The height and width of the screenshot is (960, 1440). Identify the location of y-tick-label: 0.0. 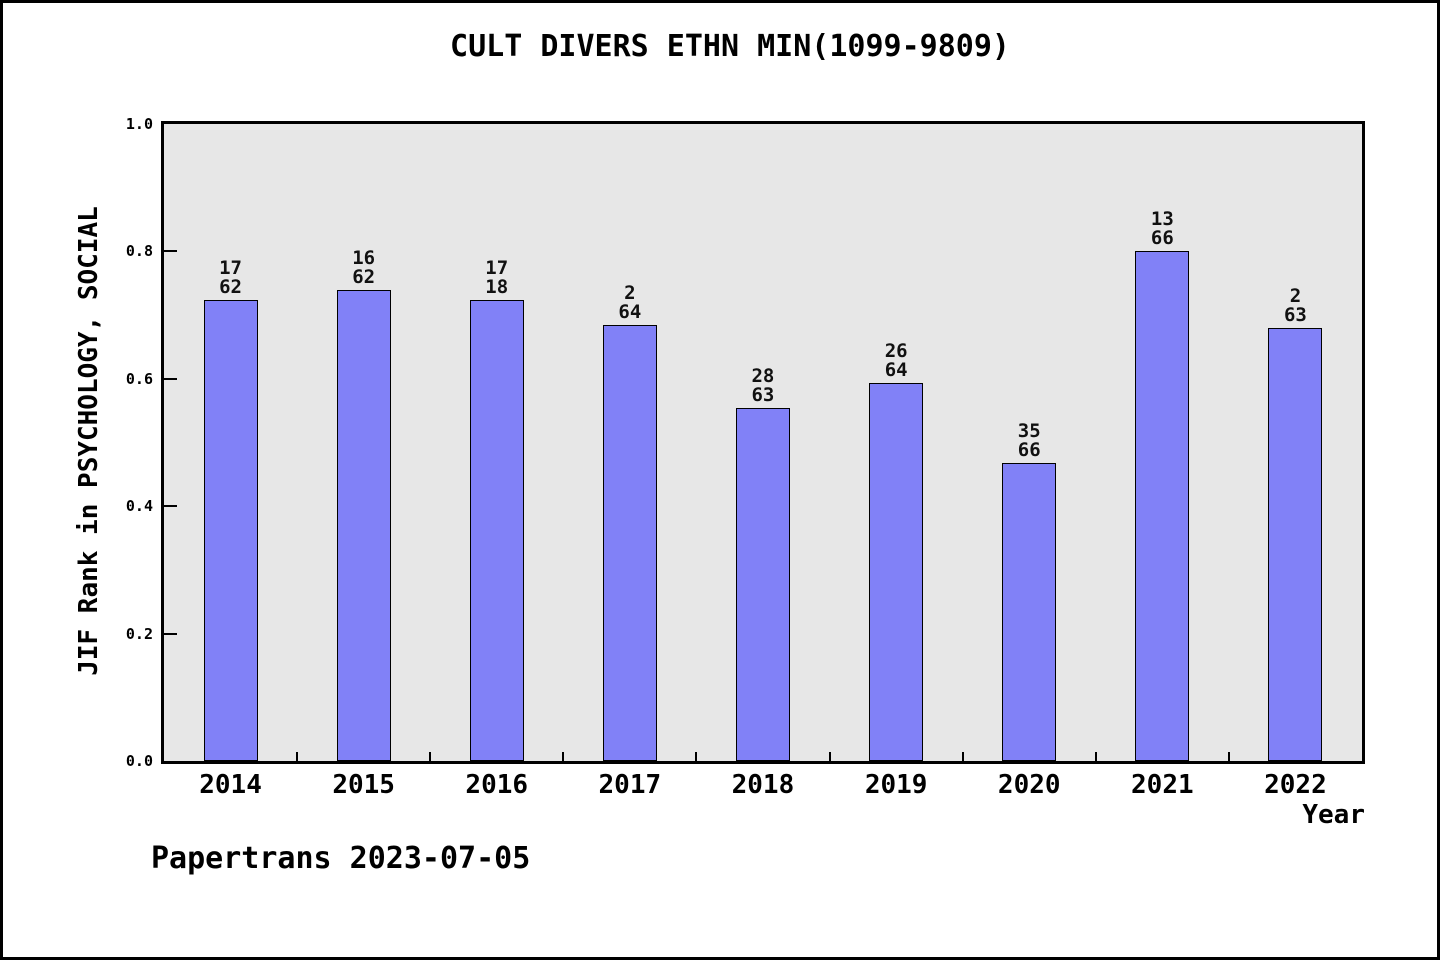
(139, 761).